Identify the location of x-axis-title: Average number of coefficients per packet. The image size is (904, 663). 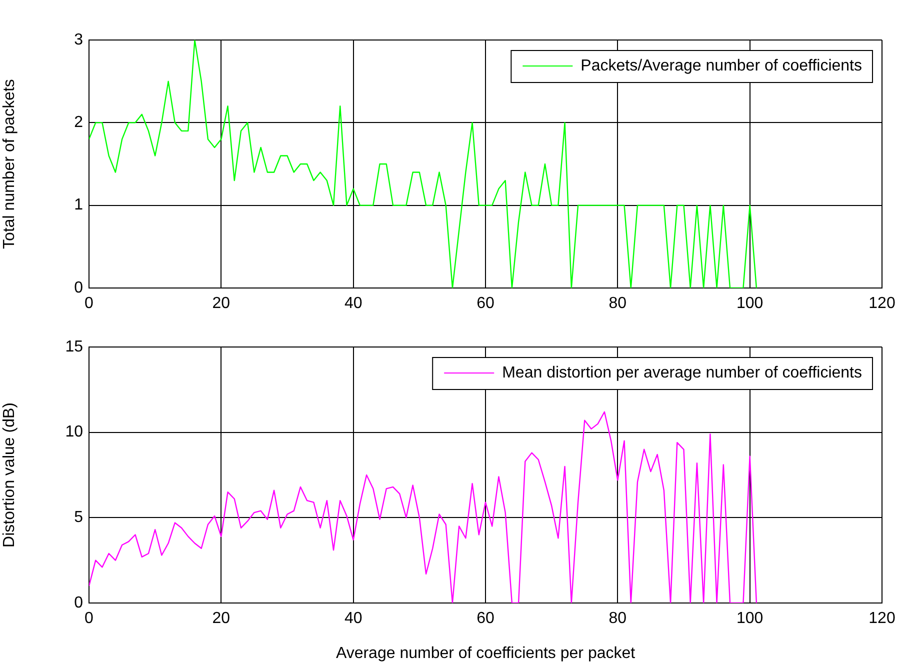
(486, 653).